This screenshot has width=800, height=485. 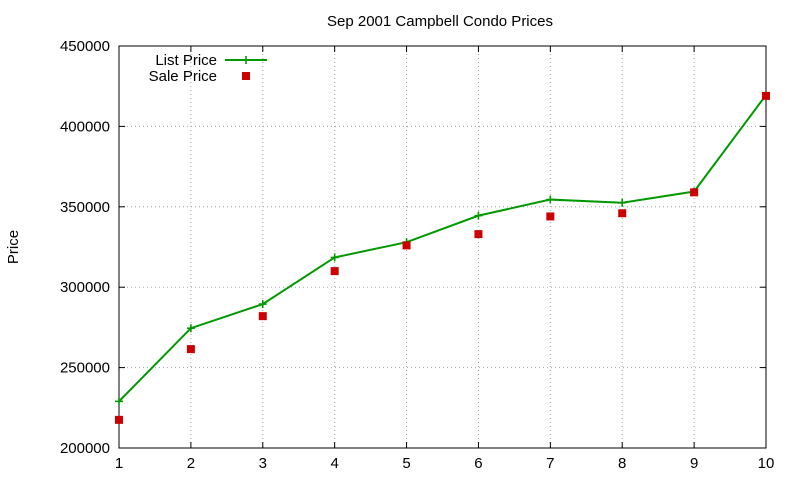 I want to click on x-tick-label: 4, so click(x=334, y=463).